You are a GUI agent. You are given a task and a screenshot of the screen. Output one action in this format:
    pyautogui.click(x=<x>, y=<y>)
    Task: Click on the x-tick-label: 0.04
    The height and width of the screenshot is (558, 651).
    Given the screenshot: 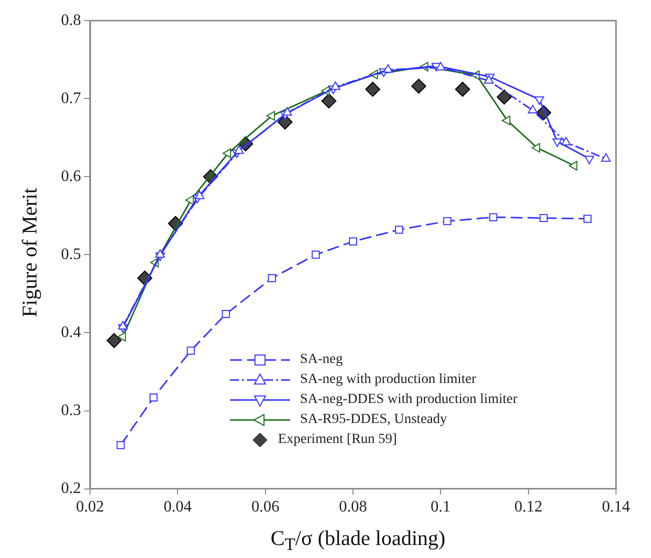 What is the action you would take?
    pyautogui.click(x=178, y=507)
    